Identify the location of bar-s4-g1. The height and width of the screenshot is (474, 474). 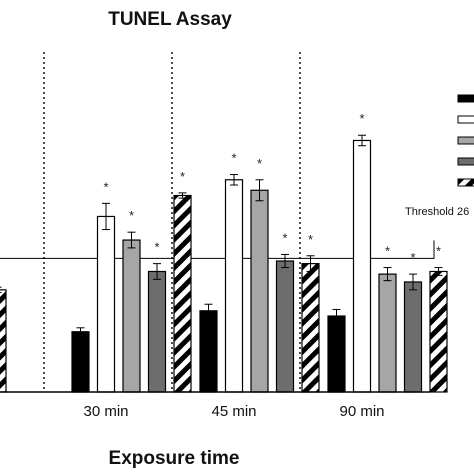
(182, 293).